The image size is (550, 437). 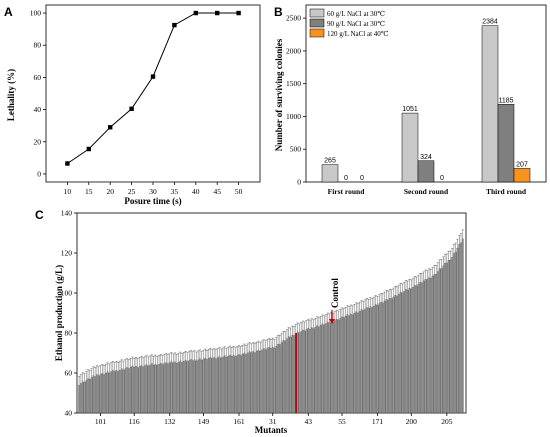 What do you see at coordinates (8, 12) in the screenshot?
I see `panel-a-label: A` at bounding box center [8, 12].